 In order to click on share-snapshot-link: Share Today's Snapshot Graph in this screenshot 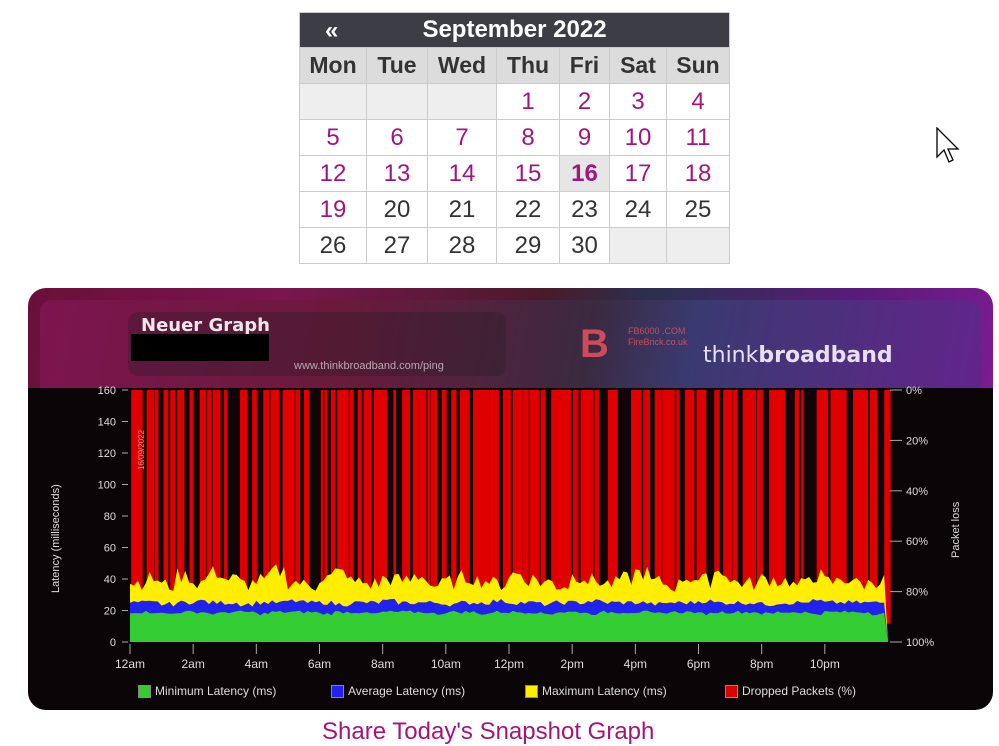, I will do `click(488, 731)`.